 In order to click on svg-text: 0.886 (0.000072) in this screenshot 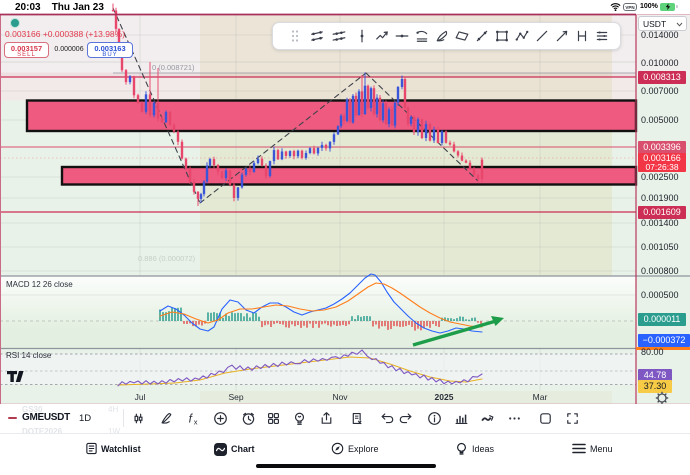, I will do `click(167, 258)`.